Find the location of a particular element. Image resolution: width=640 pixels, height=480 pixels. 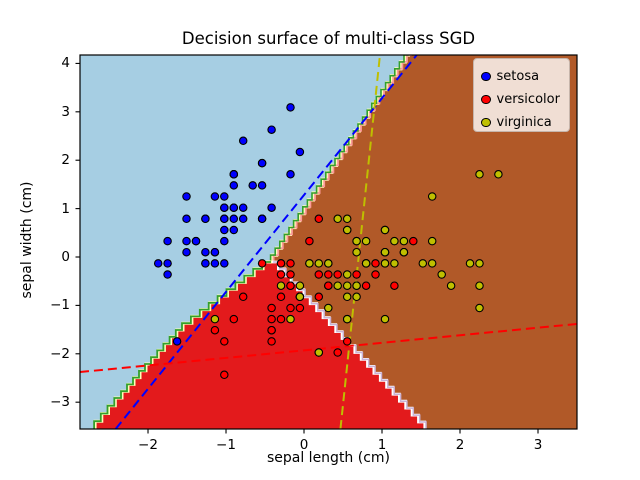

legend-item-virginica: virginica is located at coordinates (521, 122).